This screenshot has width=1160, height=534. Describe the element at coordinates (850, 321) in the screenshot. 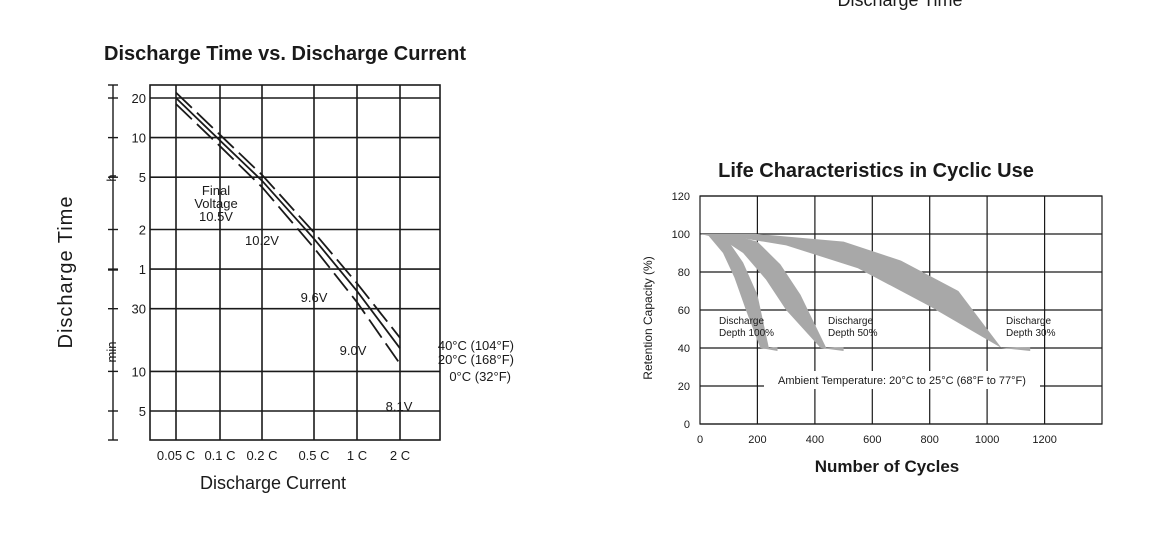

I see `series-label-1: Discharge` at that location.